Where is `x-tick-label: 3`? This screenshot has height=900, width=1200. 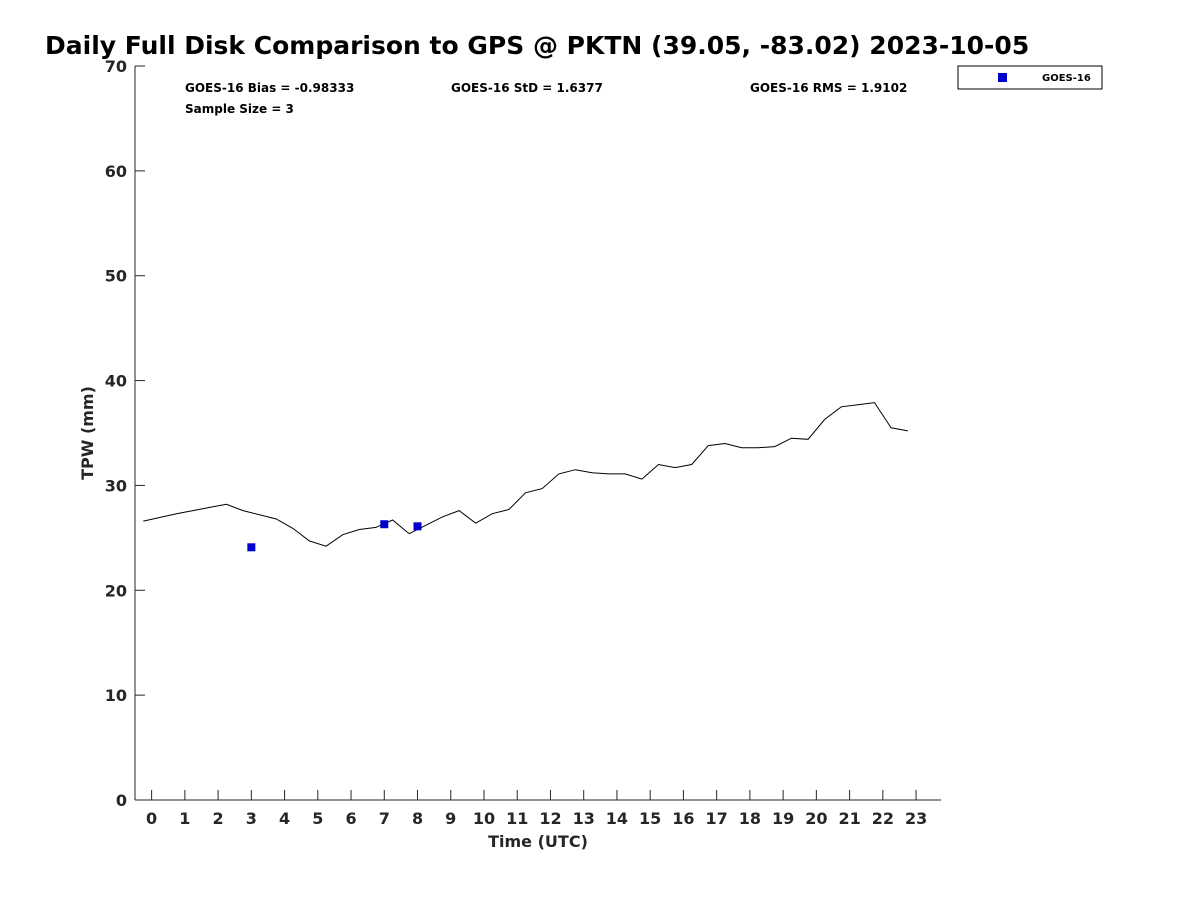 x-tick-label: 3 is located at coordinates (251, 818).